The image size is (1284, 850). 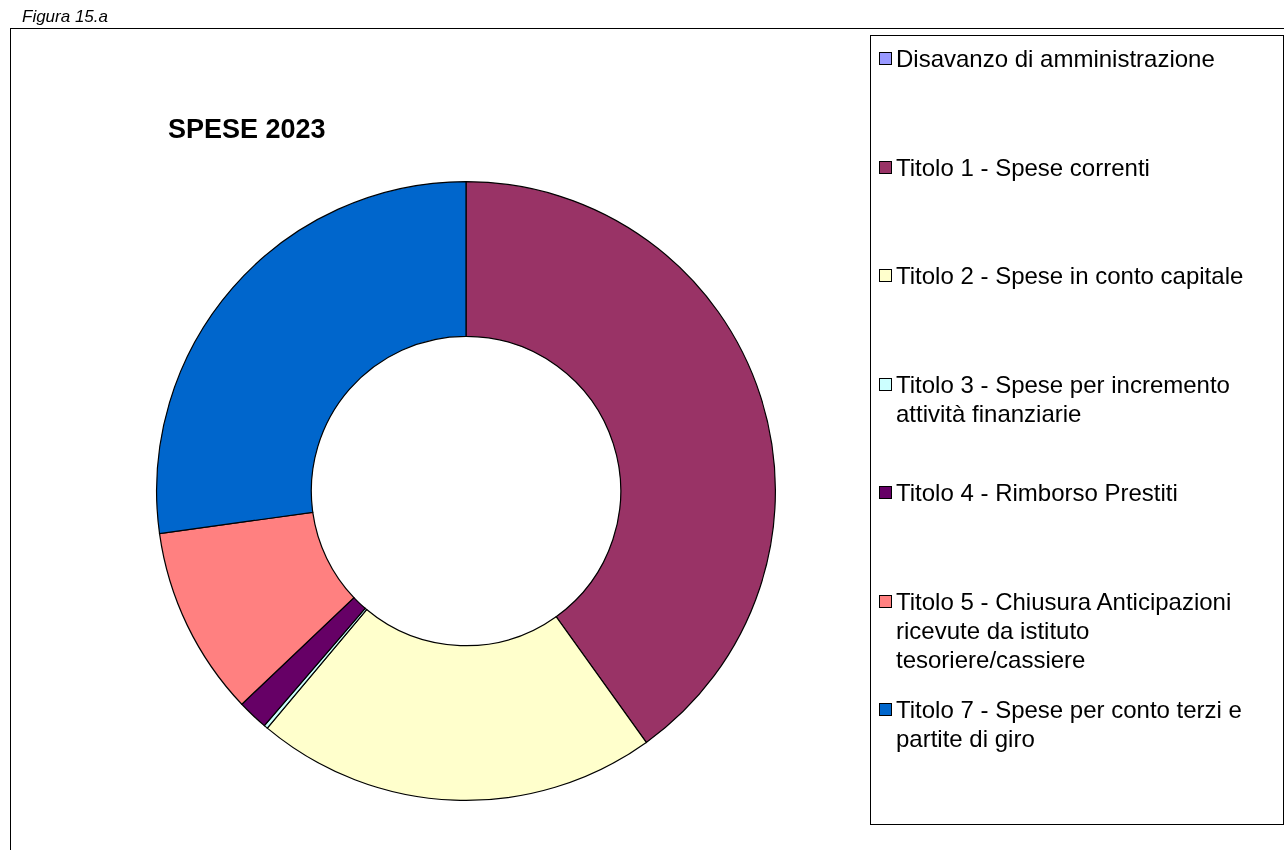 I want to click on legend-label: Titolo 3 - Spese per incremento attività finanziarie, so click(x=1063, y=398).